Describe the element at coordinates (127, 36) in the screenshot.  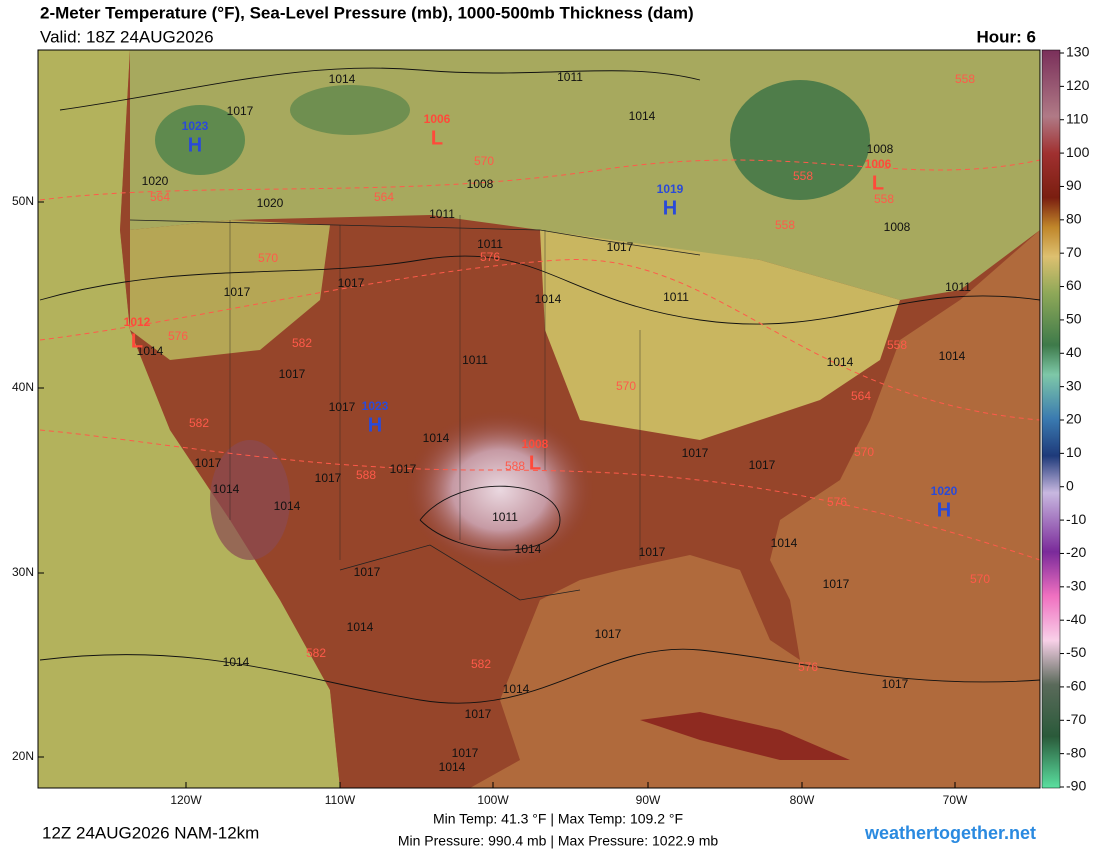
I see `valid-time: Valid: 18Z 24AUG2026` at that location.